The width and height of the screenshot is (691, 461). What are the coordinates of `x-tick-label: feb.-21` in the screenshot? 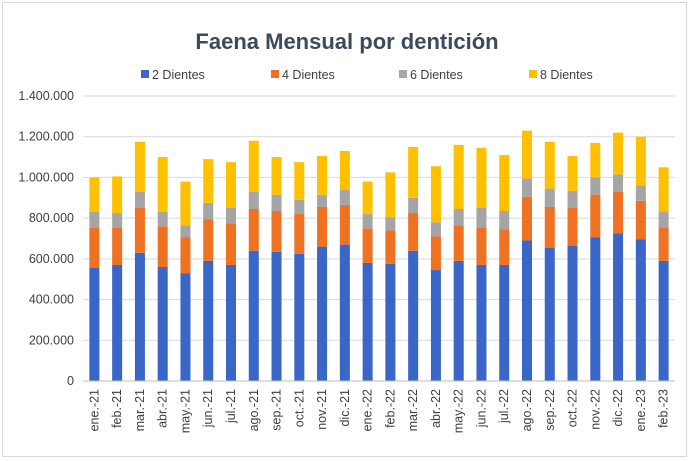 It's located at (117, 408).